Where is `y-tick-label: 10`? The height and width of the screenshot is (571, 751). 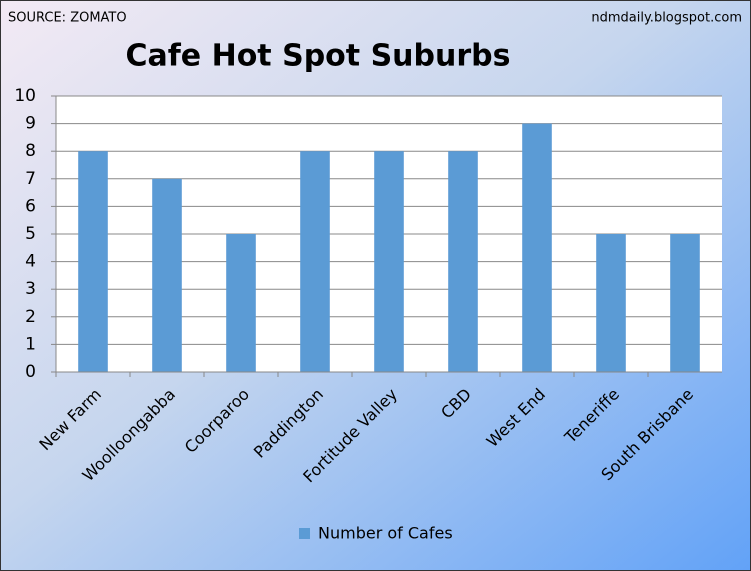 y-tick-label: 10 is located at coordinates (25, 96).